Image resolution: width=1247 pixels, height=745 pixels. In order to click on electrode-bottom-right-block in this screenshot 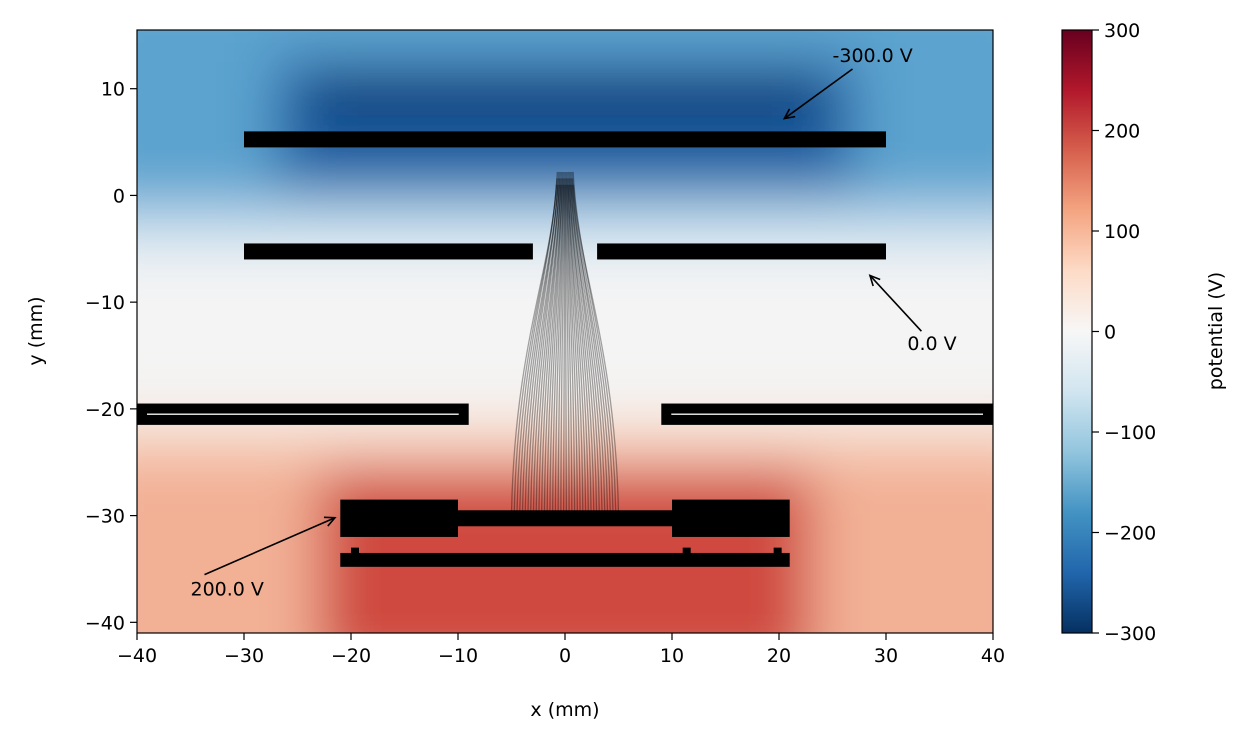, I will do `click(731, 518)`.